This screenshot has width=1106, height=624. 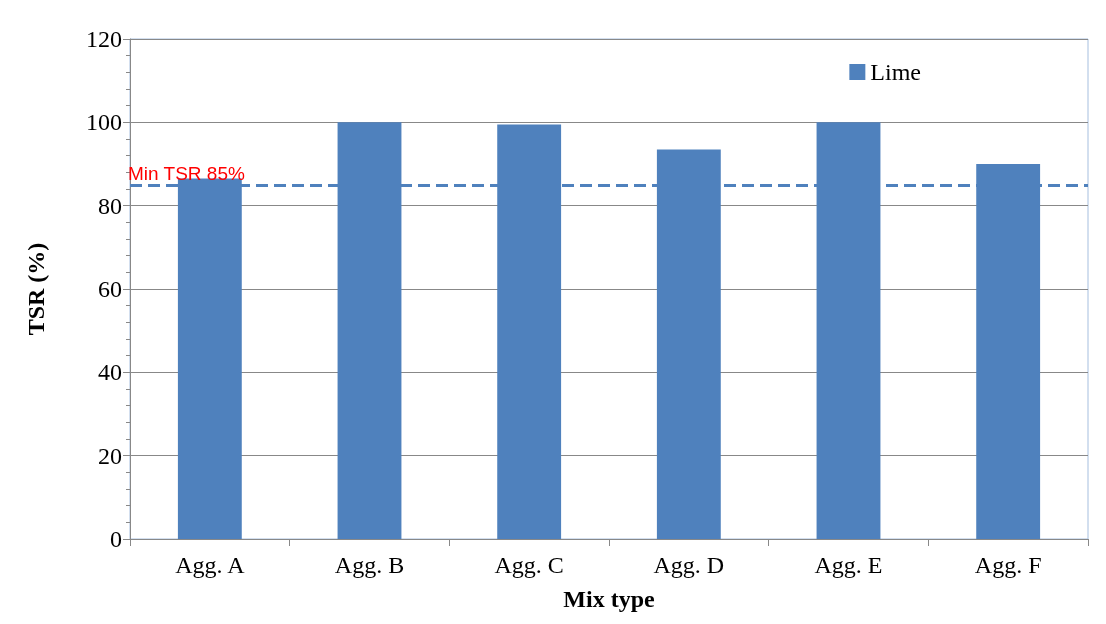 What do you see at coordinates (689, 565) in the screenshot?
I see `x-tick-label: Agg. D` at bounding box center [689, 565].